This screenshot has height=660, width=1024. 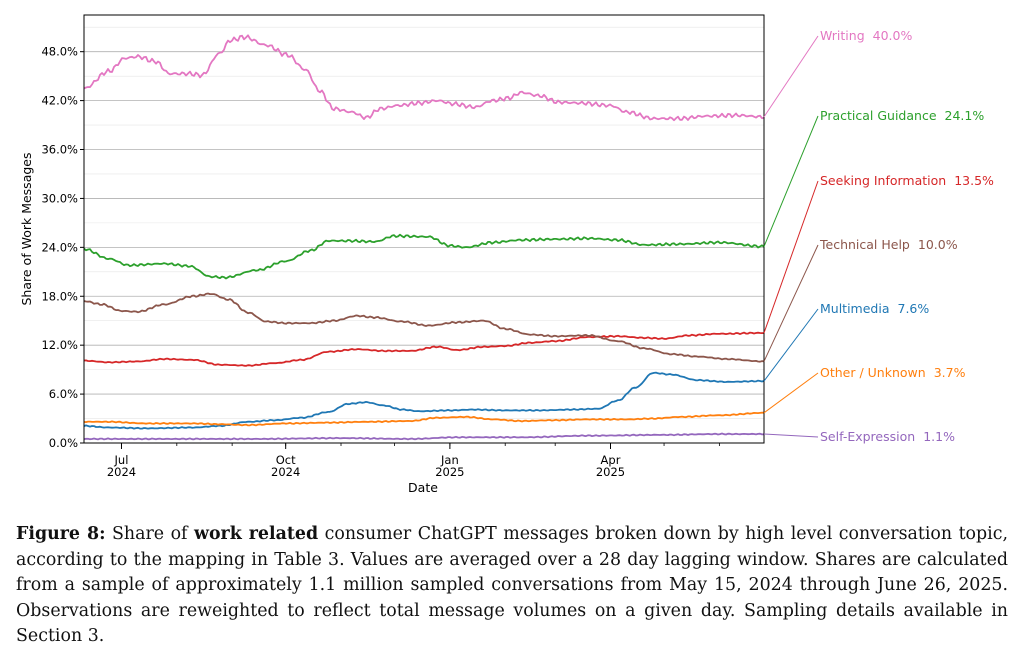 What do you see at coordinates (611, 460) in the screenshot?
I see `x-tick-month: Apr` at bounding box center [611, 460].